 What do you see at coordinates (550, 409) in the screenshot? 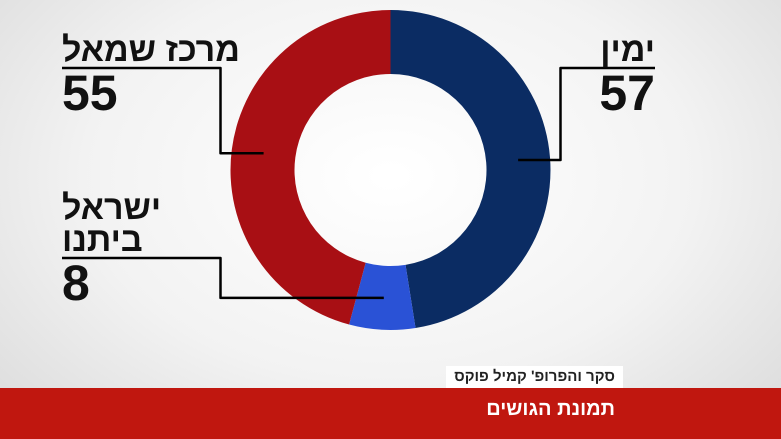
I see `text: תמונת הגושים` at bounding box center [550, 409].